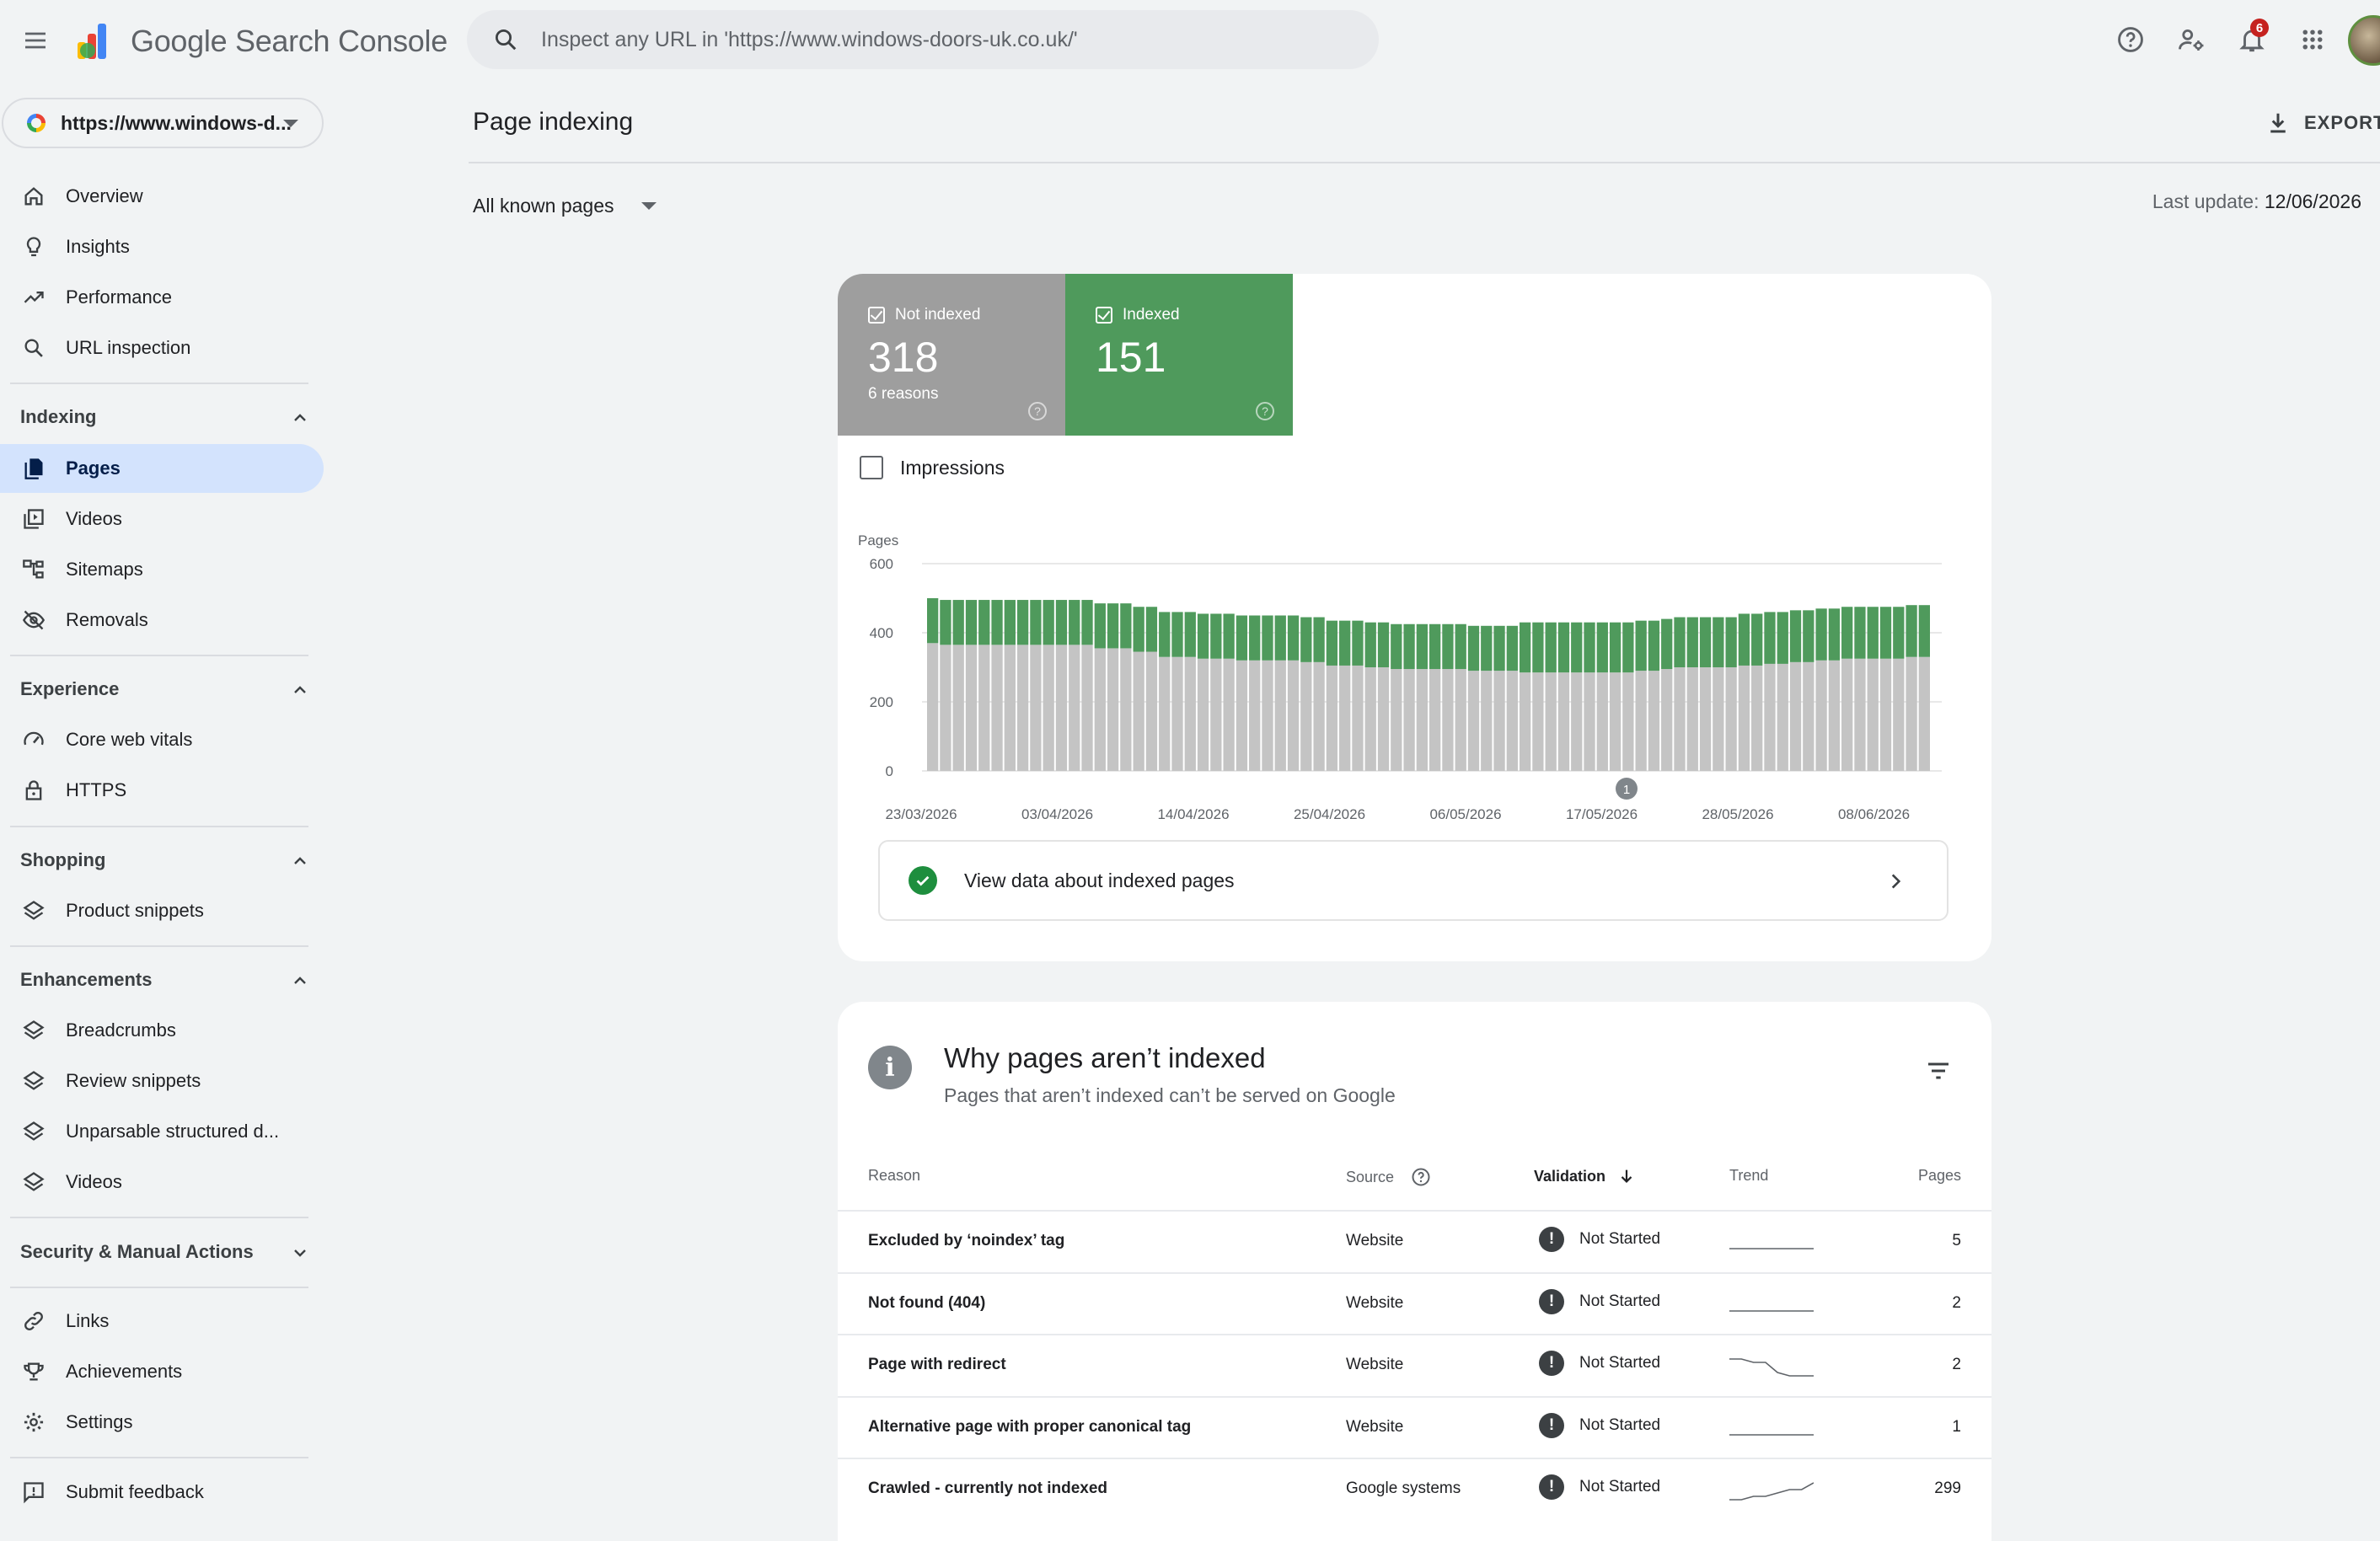  Describe the element at coordinates (1179, 355) in the screenshot. I see `indexed-tile: Indexed 151 ?` at that location.